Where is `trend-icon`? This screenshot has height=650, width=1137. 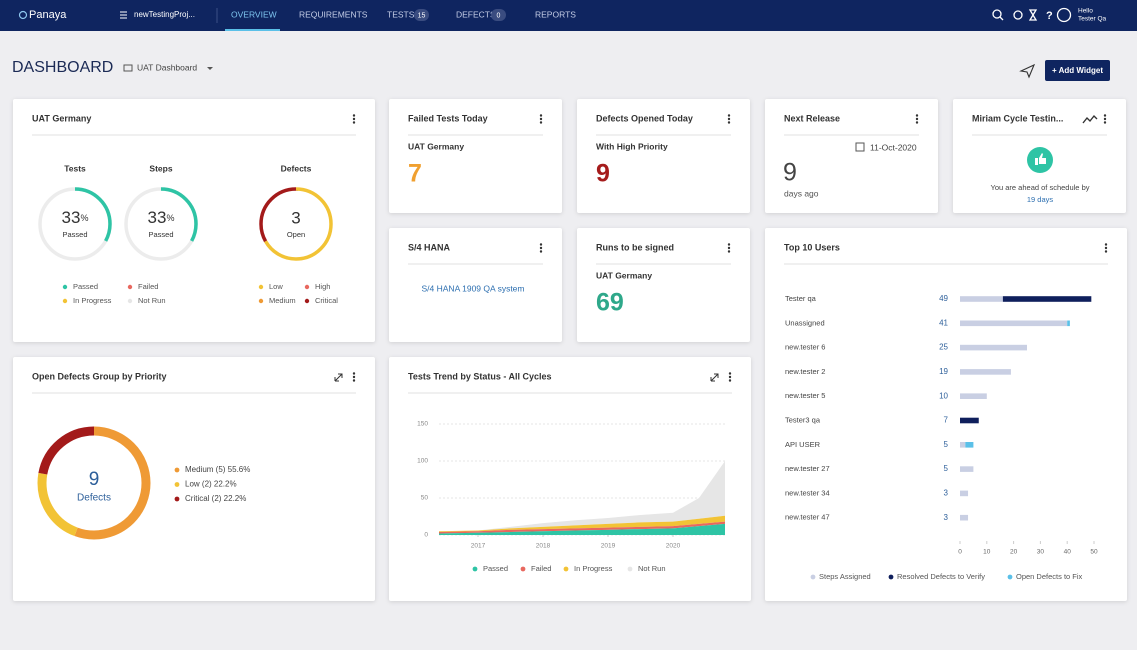
trend-icon is located at coordinates (1090, 119).